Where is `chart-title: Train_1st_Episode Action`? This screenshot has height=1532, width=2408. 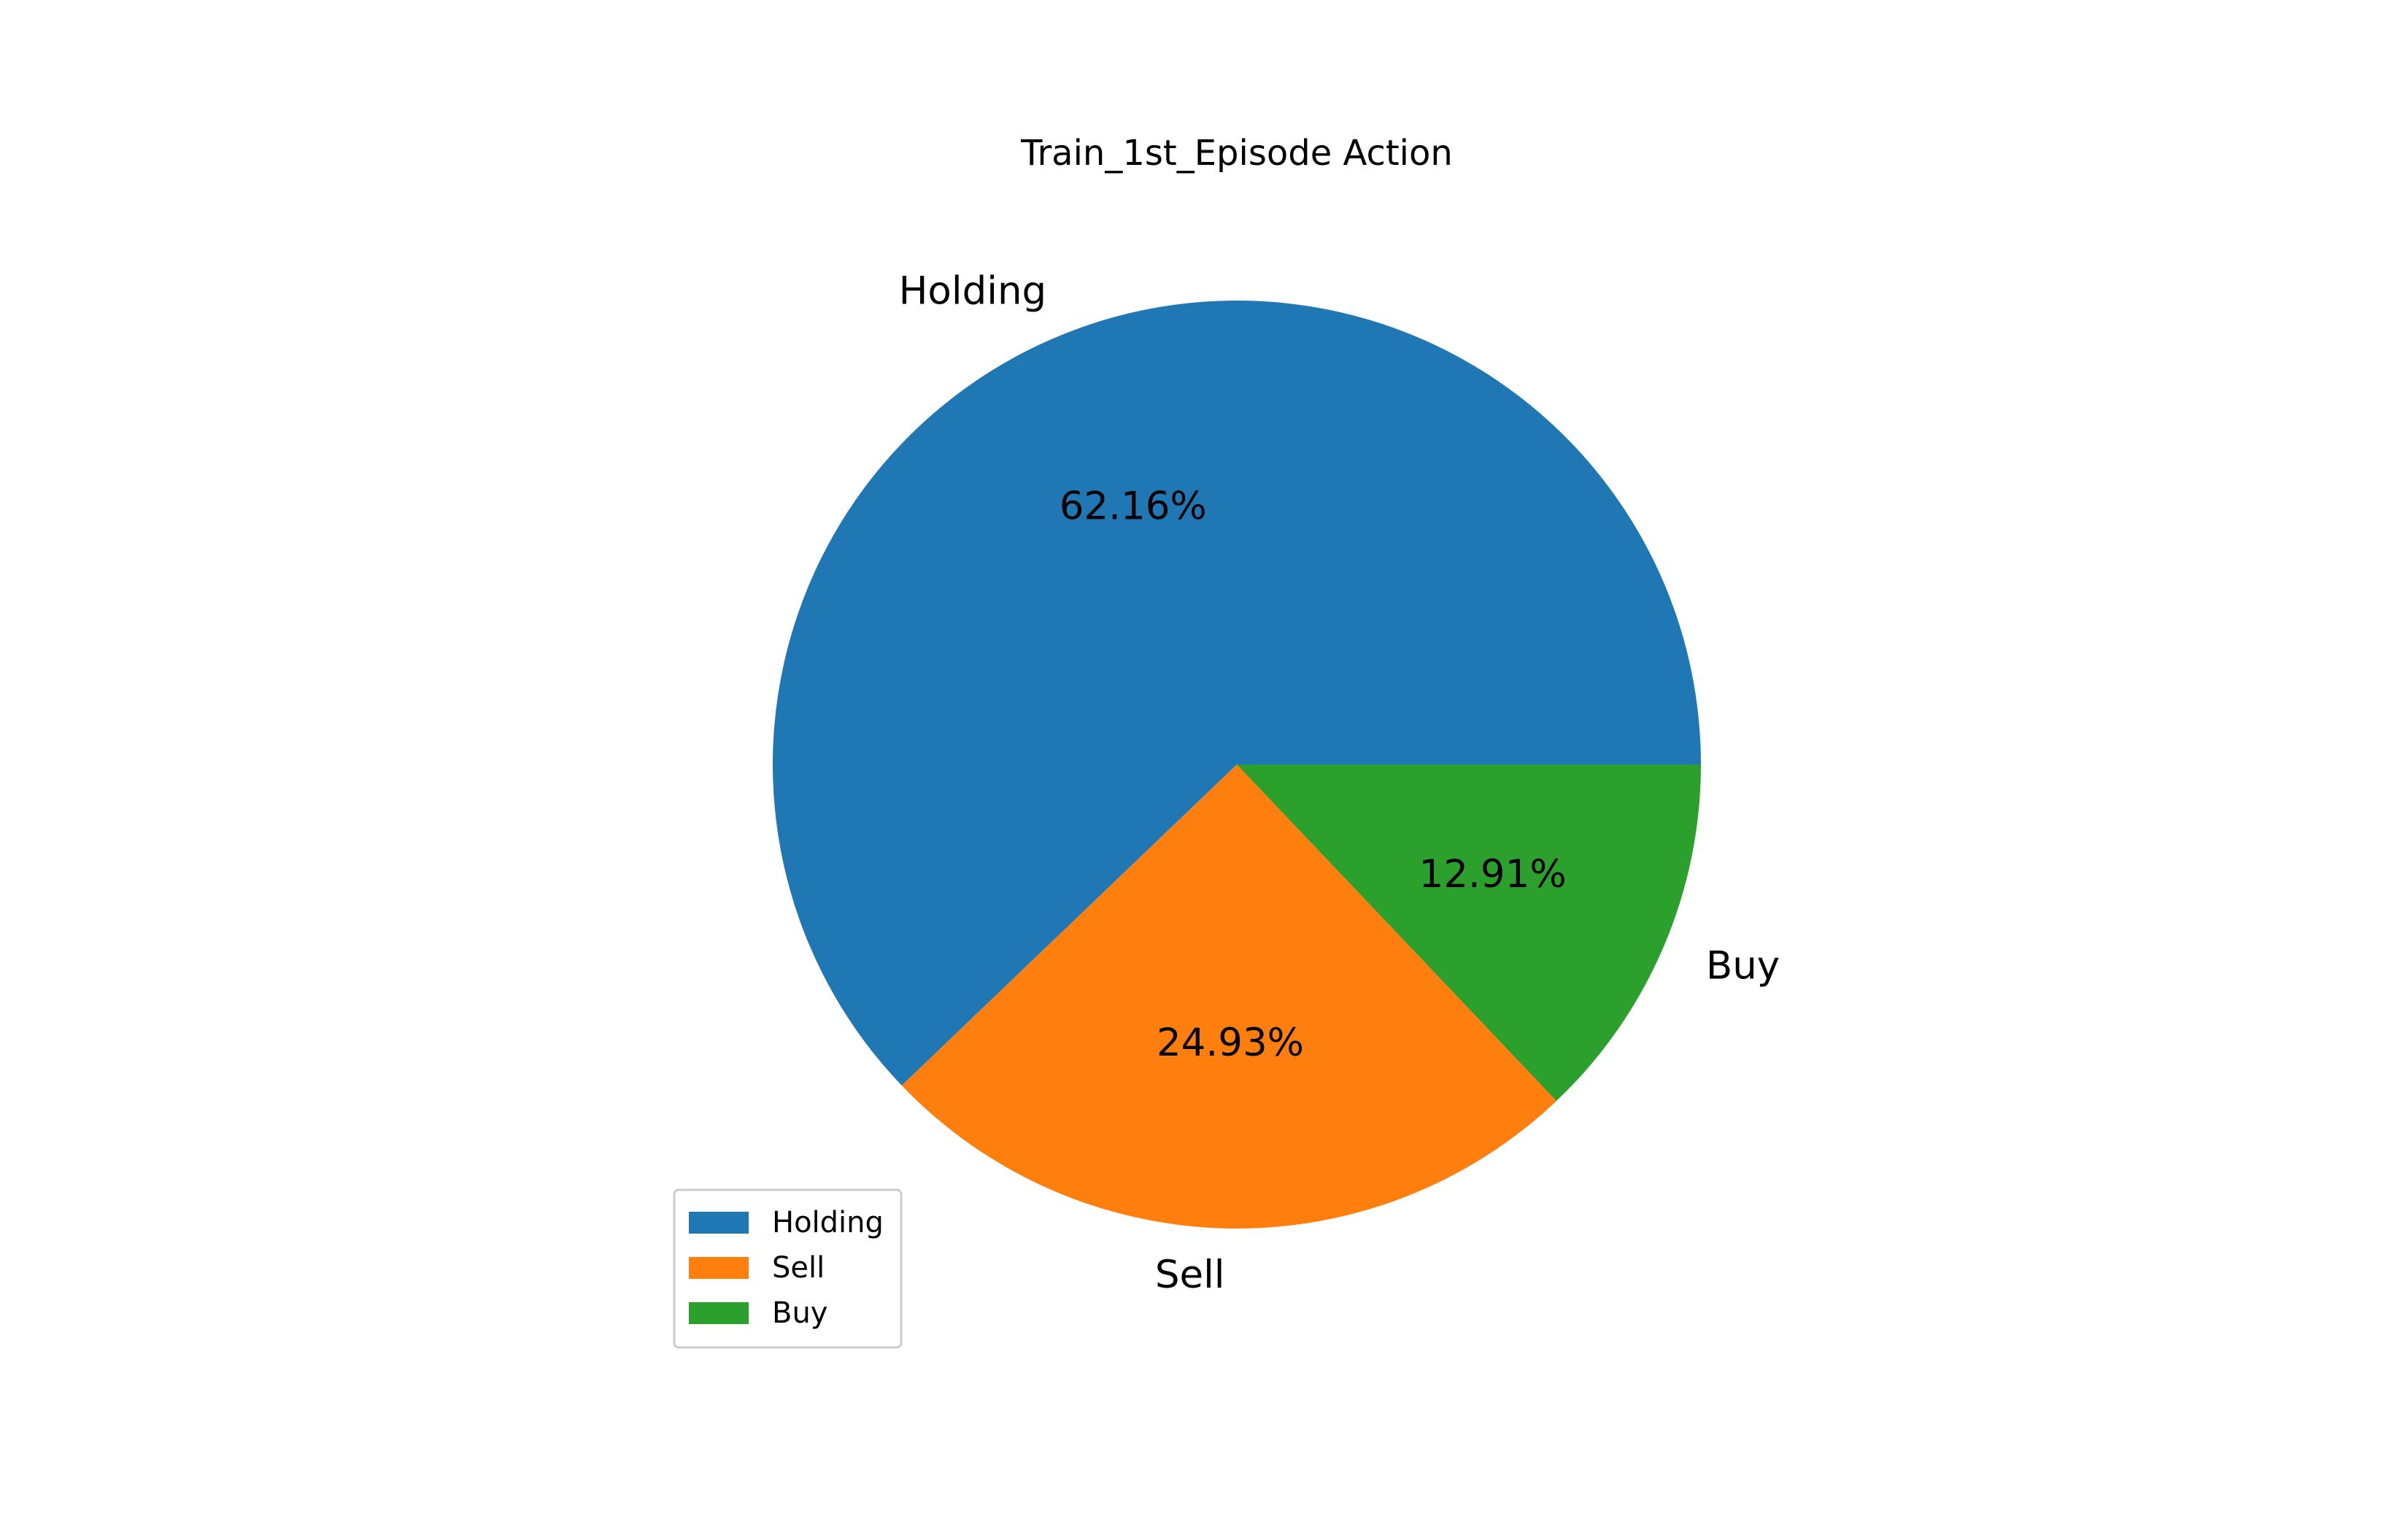 chart-title: Train_1st_Episode Action is located at coordinates (1236, 153).